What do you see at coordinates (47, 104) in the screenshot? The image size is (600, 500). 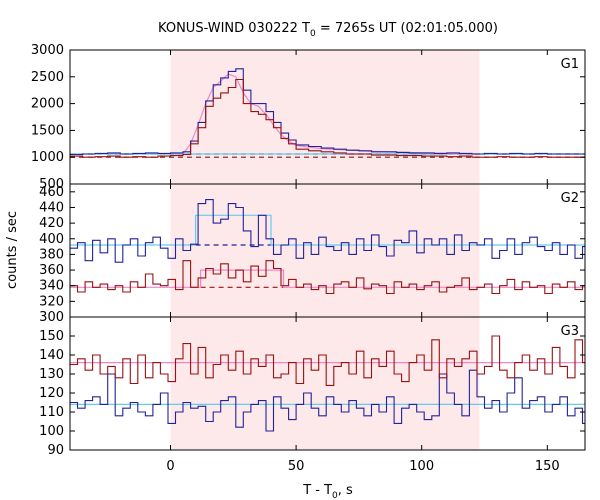 I see `y-tick-label: 2000` at bounding box center [47, 104].